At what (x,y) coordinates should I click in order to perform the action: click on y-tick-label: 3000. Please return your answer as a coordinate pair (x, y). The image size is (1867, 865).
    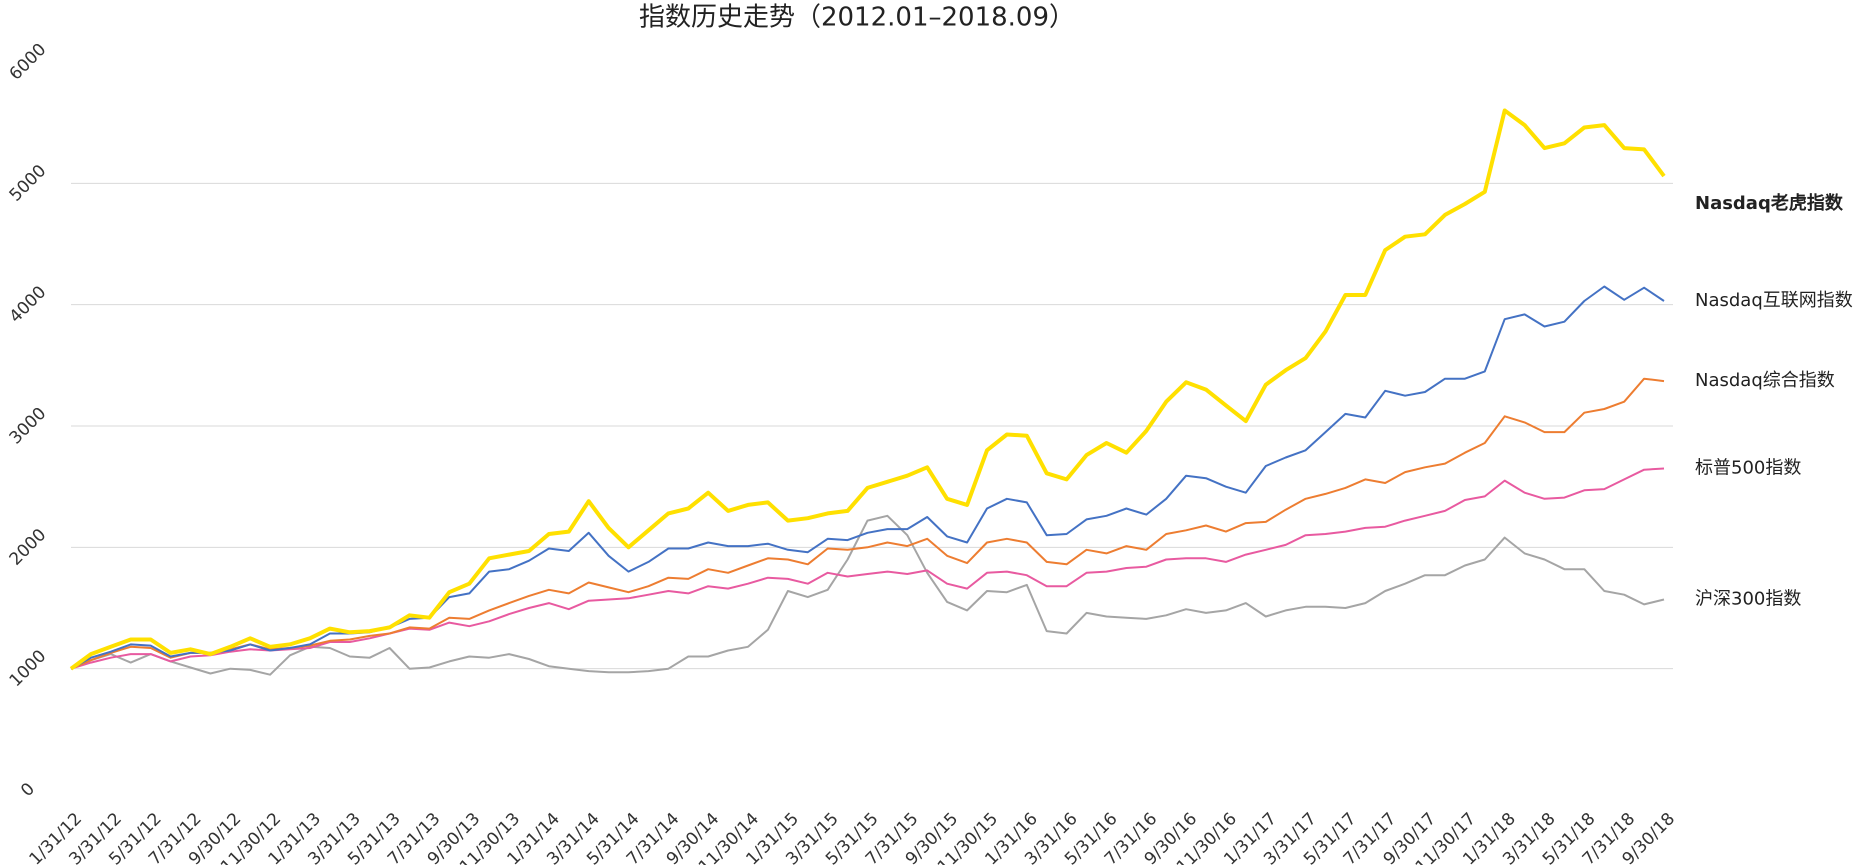
    Looking at the image, I should click on (28, 426).